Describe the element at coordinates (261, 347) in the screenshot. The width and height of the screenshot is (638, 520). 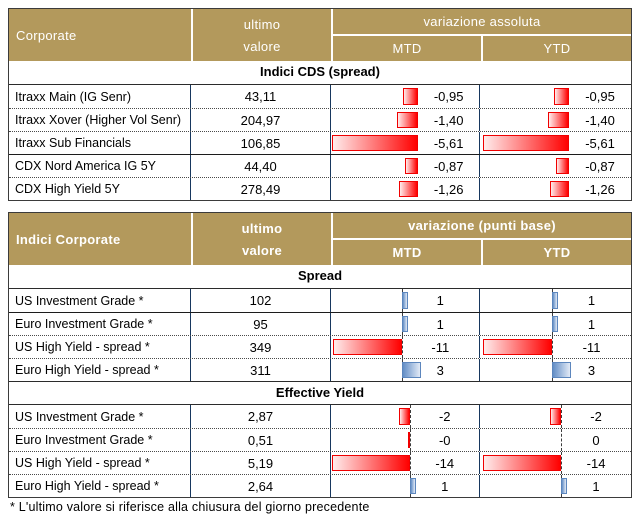
I see `last-value: 349` at that location.